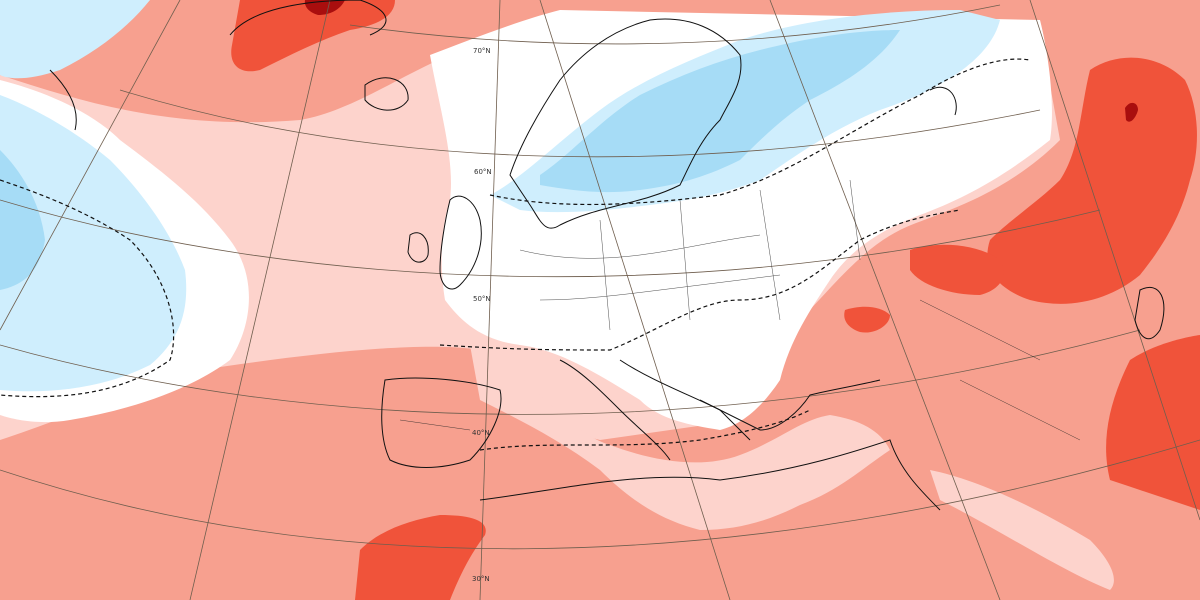 The width and height of the screenshot is (1200, 600). What do you see at coordinates (867, 319) in the screenshot?
I see `warm-core-anatolia` at bounding box center [867, 319].